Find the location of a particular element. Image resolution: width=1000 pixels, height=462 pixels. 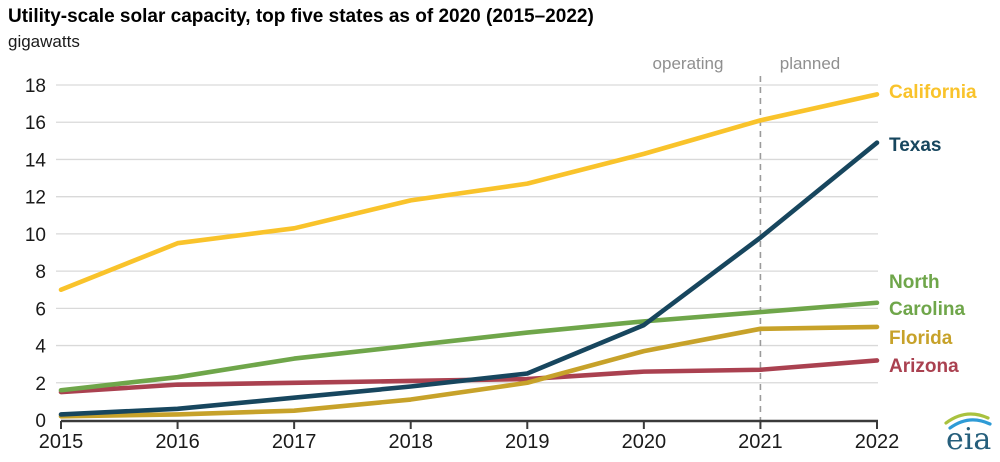

x-axis-tick-label: 2016 is located at coordinates (177, 442).